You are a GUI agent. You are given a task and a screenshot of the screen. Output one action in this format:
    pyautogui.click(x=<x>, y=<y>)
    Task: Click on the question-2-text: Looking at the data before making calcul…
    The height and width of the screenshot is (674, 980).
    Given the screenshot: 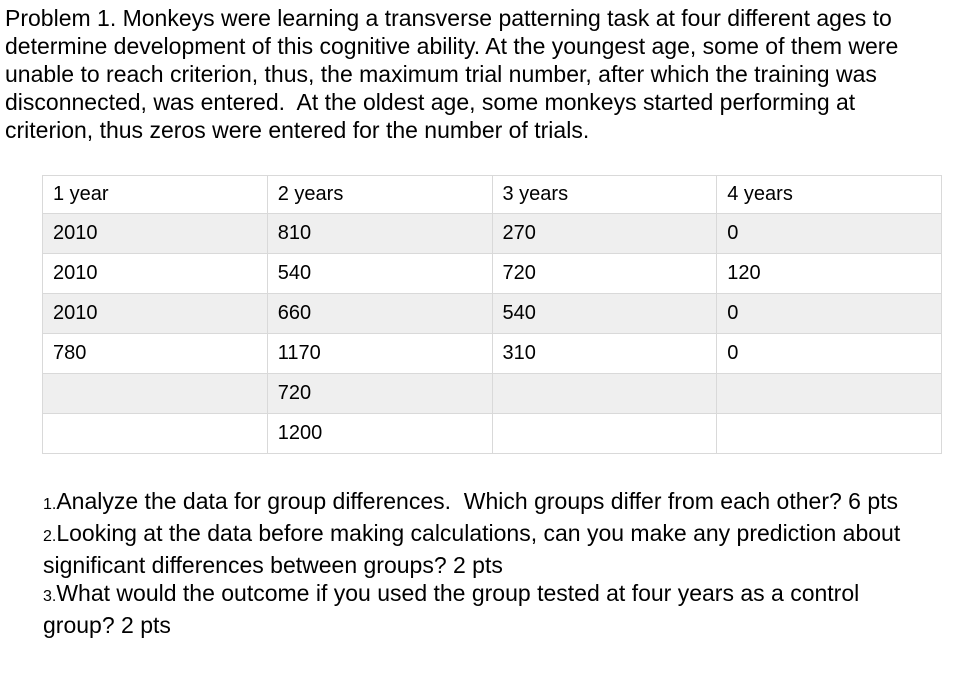 What is the action you would take?
    pyautogui.click(x=475, y=549)
    